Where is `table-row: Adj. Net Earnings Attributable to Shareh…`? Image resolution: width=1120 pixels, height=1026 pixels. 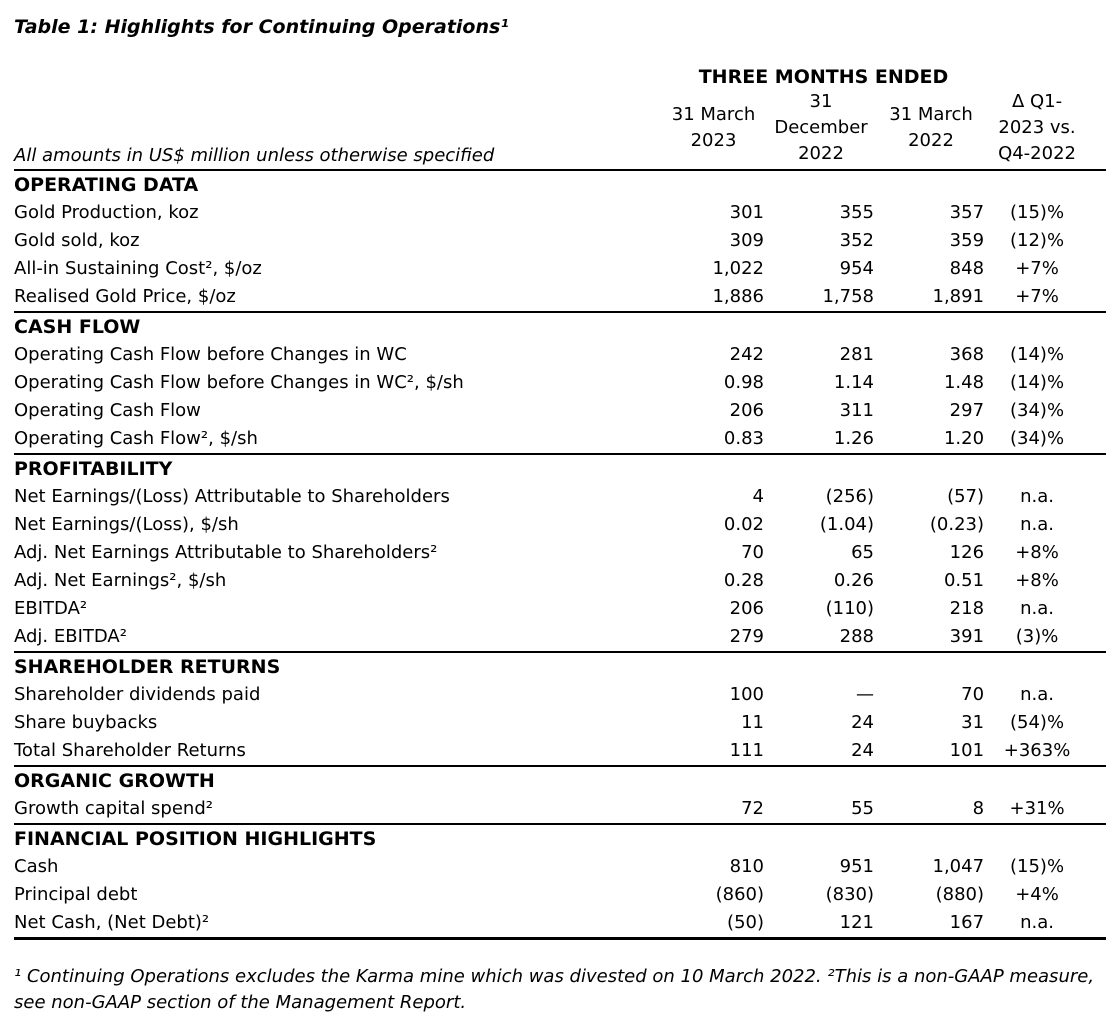 table-row: Adj. Net Earnings Attributable to Shareh… is located at coordinates (560, 553).